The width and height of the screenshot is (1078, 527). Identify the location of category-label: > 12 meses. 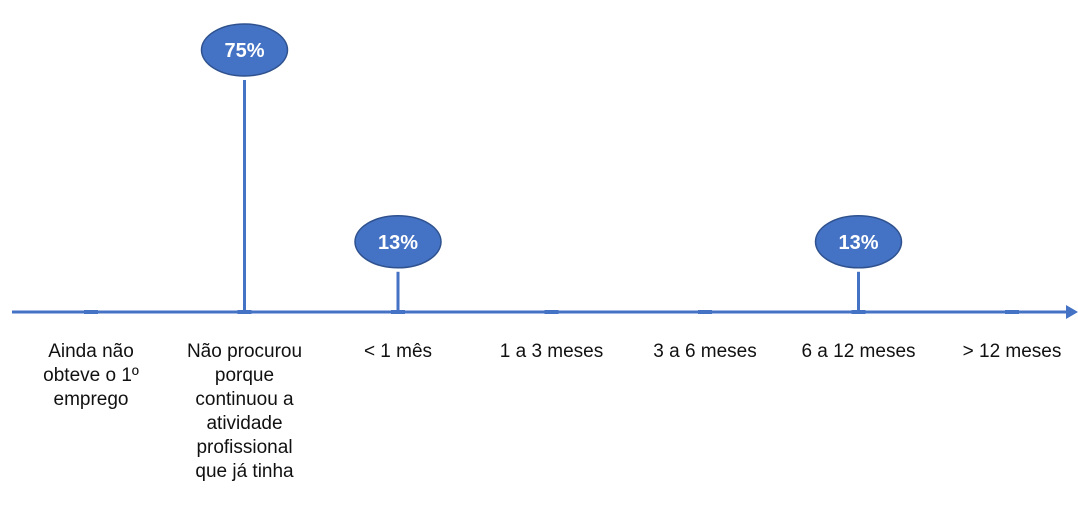
(1012, 351).